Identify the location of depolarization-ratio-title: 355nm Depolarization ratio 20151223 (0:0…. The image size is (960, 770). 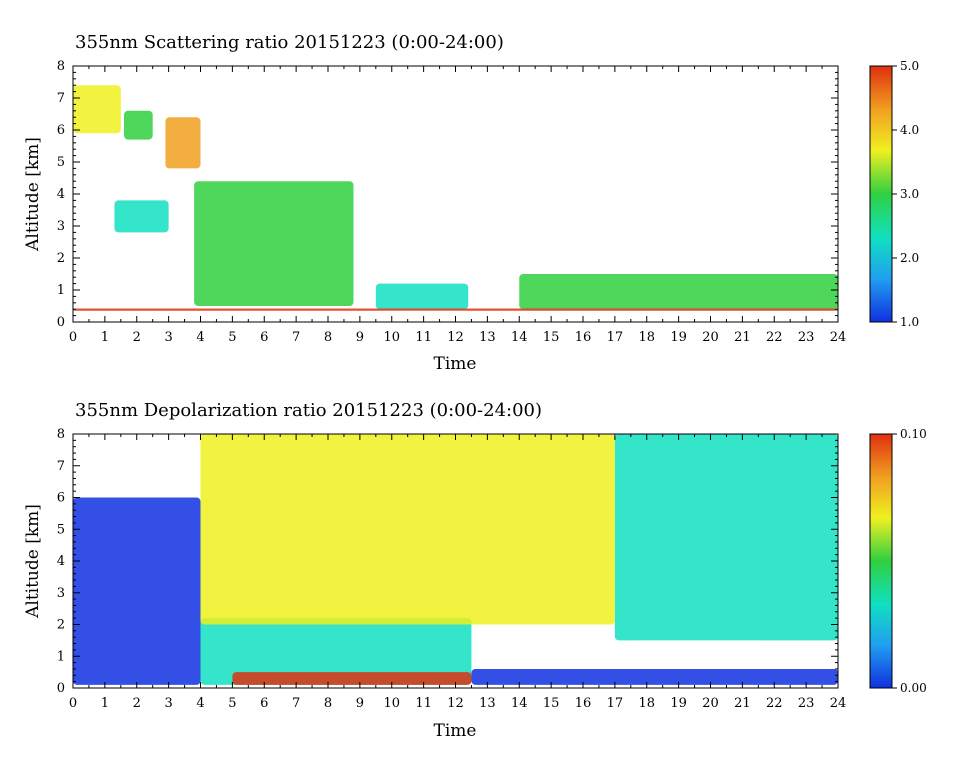
(308, 410).